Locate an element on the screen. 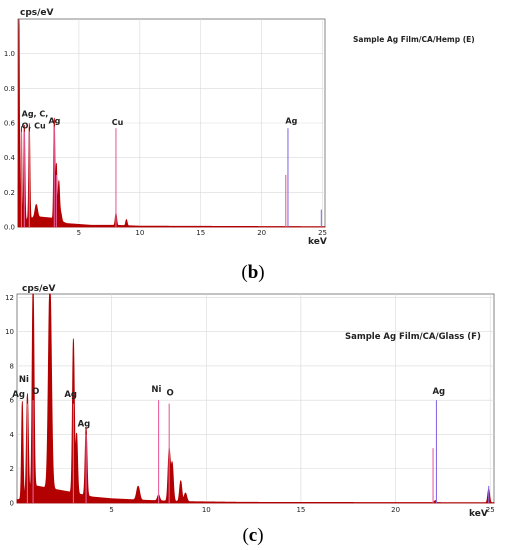 The height and width of the screenshot is (550, 506). y-tick-label: 0 is located at coordinates (12, 504).